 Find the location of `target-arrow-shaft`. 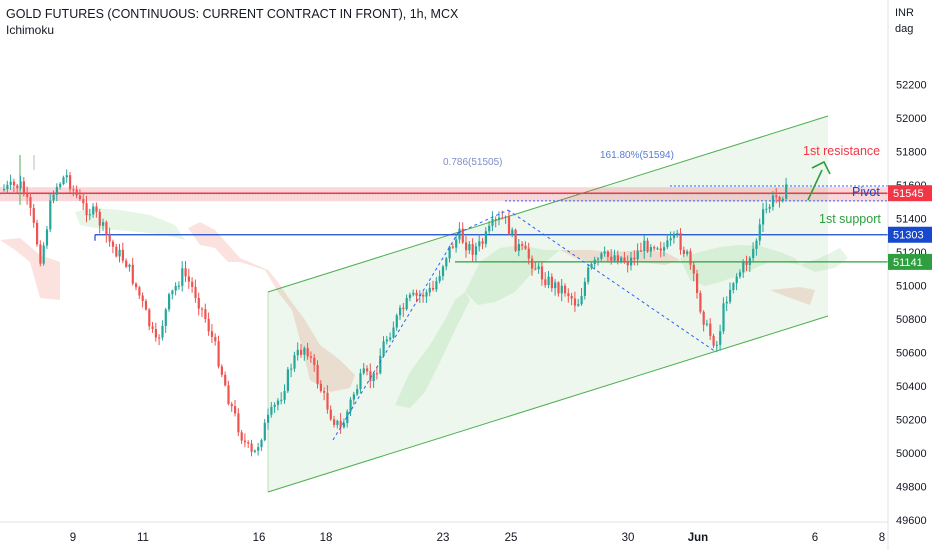

target-arrow-shaft is located at coordinates (815, 185).